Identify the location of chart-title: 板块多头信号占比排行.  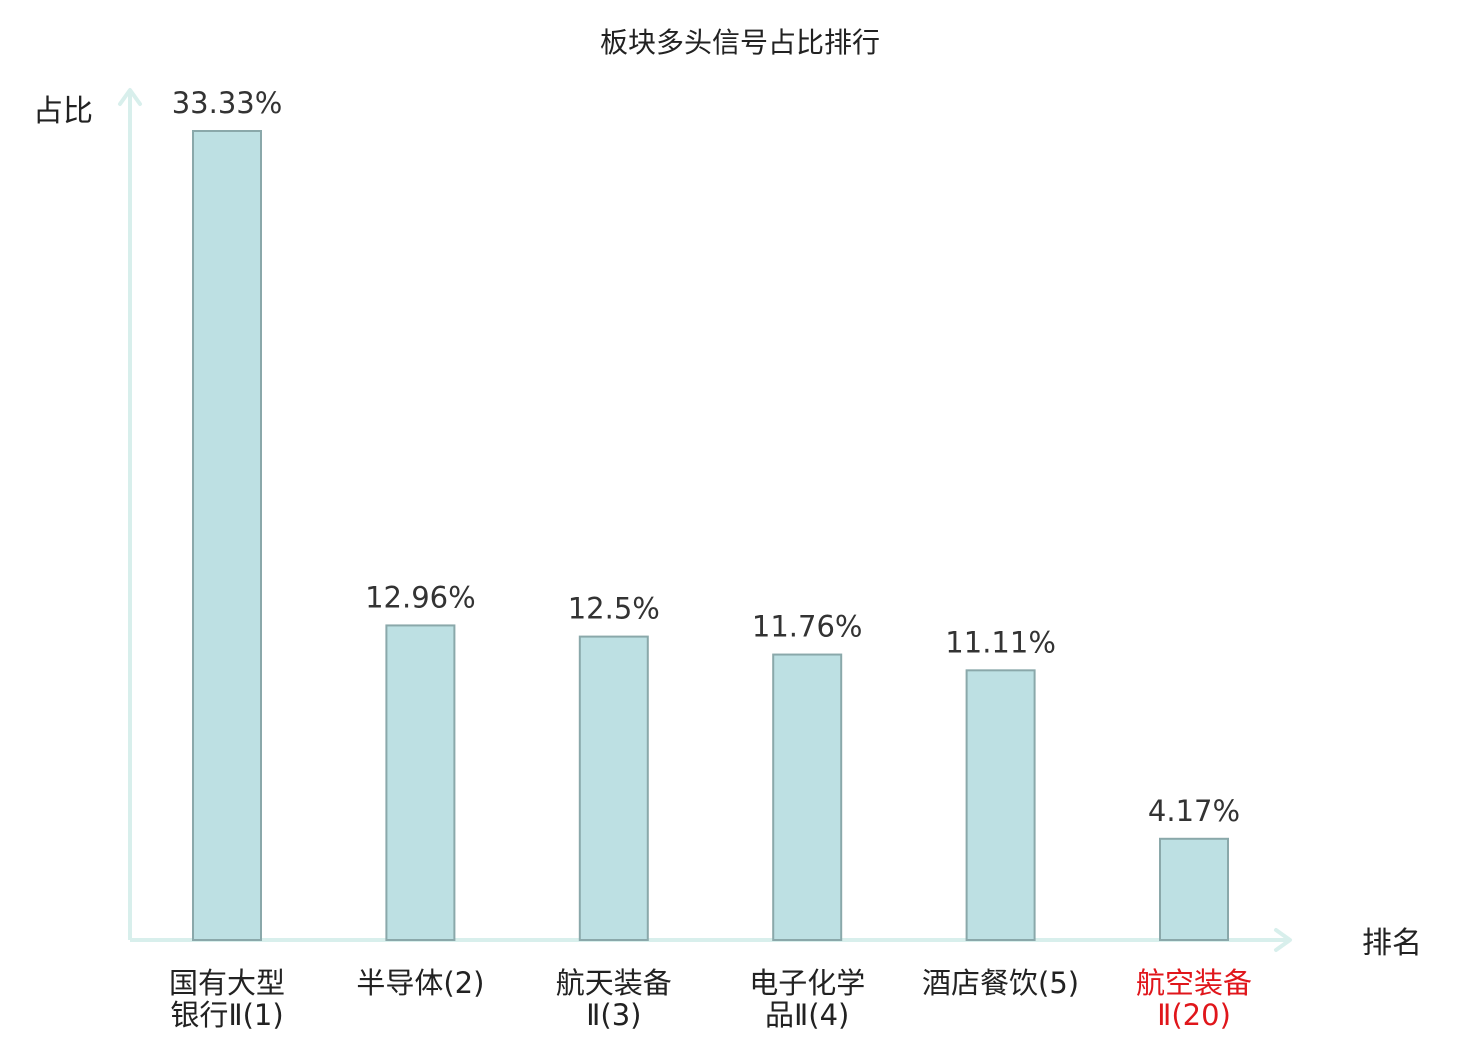
(740, 42).